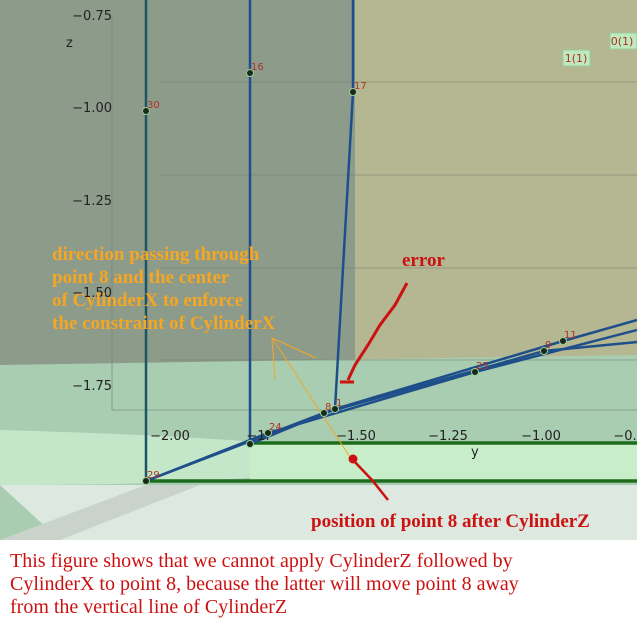 This screenshot has width=637, height=619. What do you see at coordinates (482, 366) in the screenshot?
I see `point-label: 25` at bounding box center [482, 366].